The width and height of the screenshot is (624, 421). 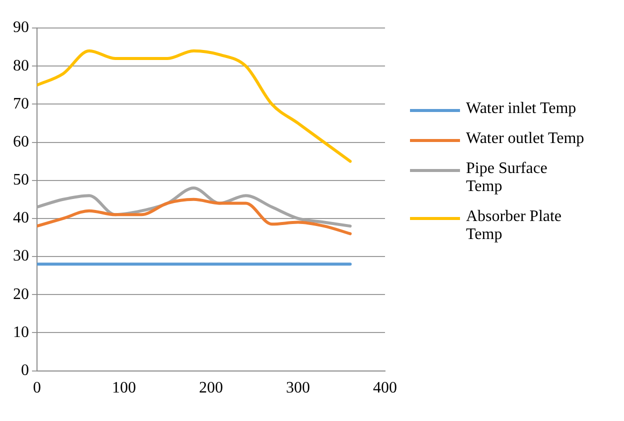 I want to click on x-tick-label: 300, so click(x=298, y=388).